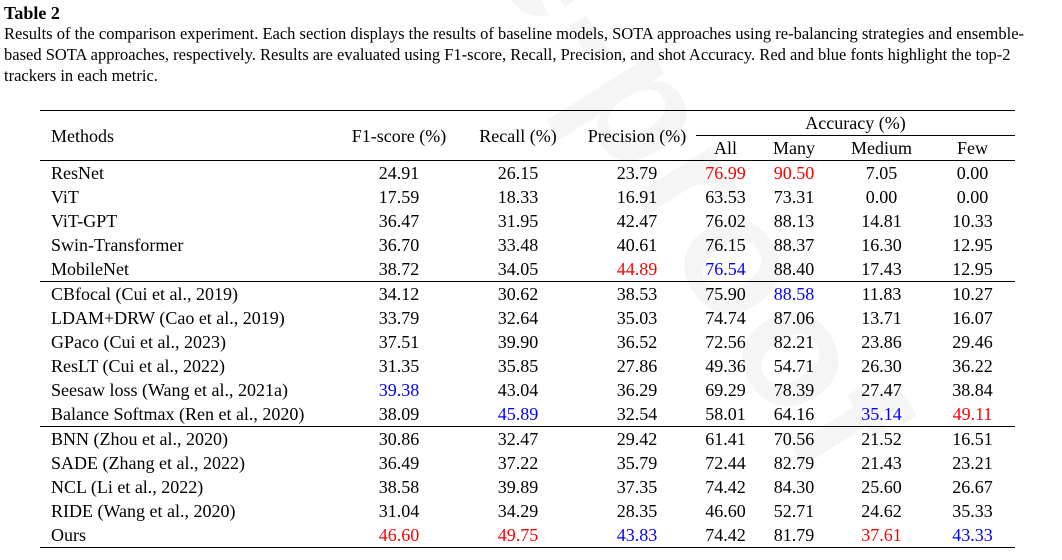  I want to click on f1-cell: 38.09, so click(399, 414).